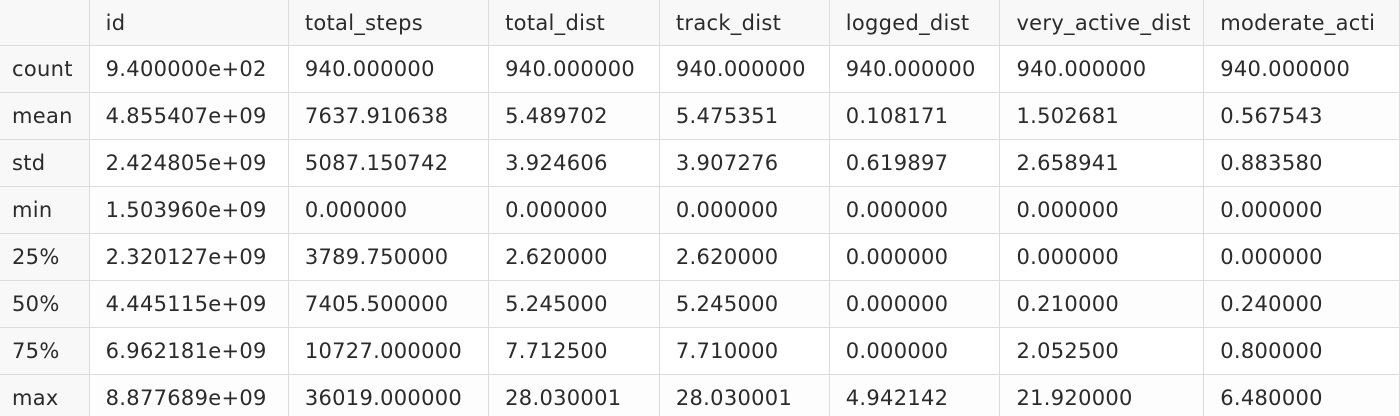 This screenshot has width=1400, height=416. What do you see at coordinates (1102, 23) in the screenshot?
I see `column-header-very-active-dist: very_active_dist` at bounding box center [1102, 23].